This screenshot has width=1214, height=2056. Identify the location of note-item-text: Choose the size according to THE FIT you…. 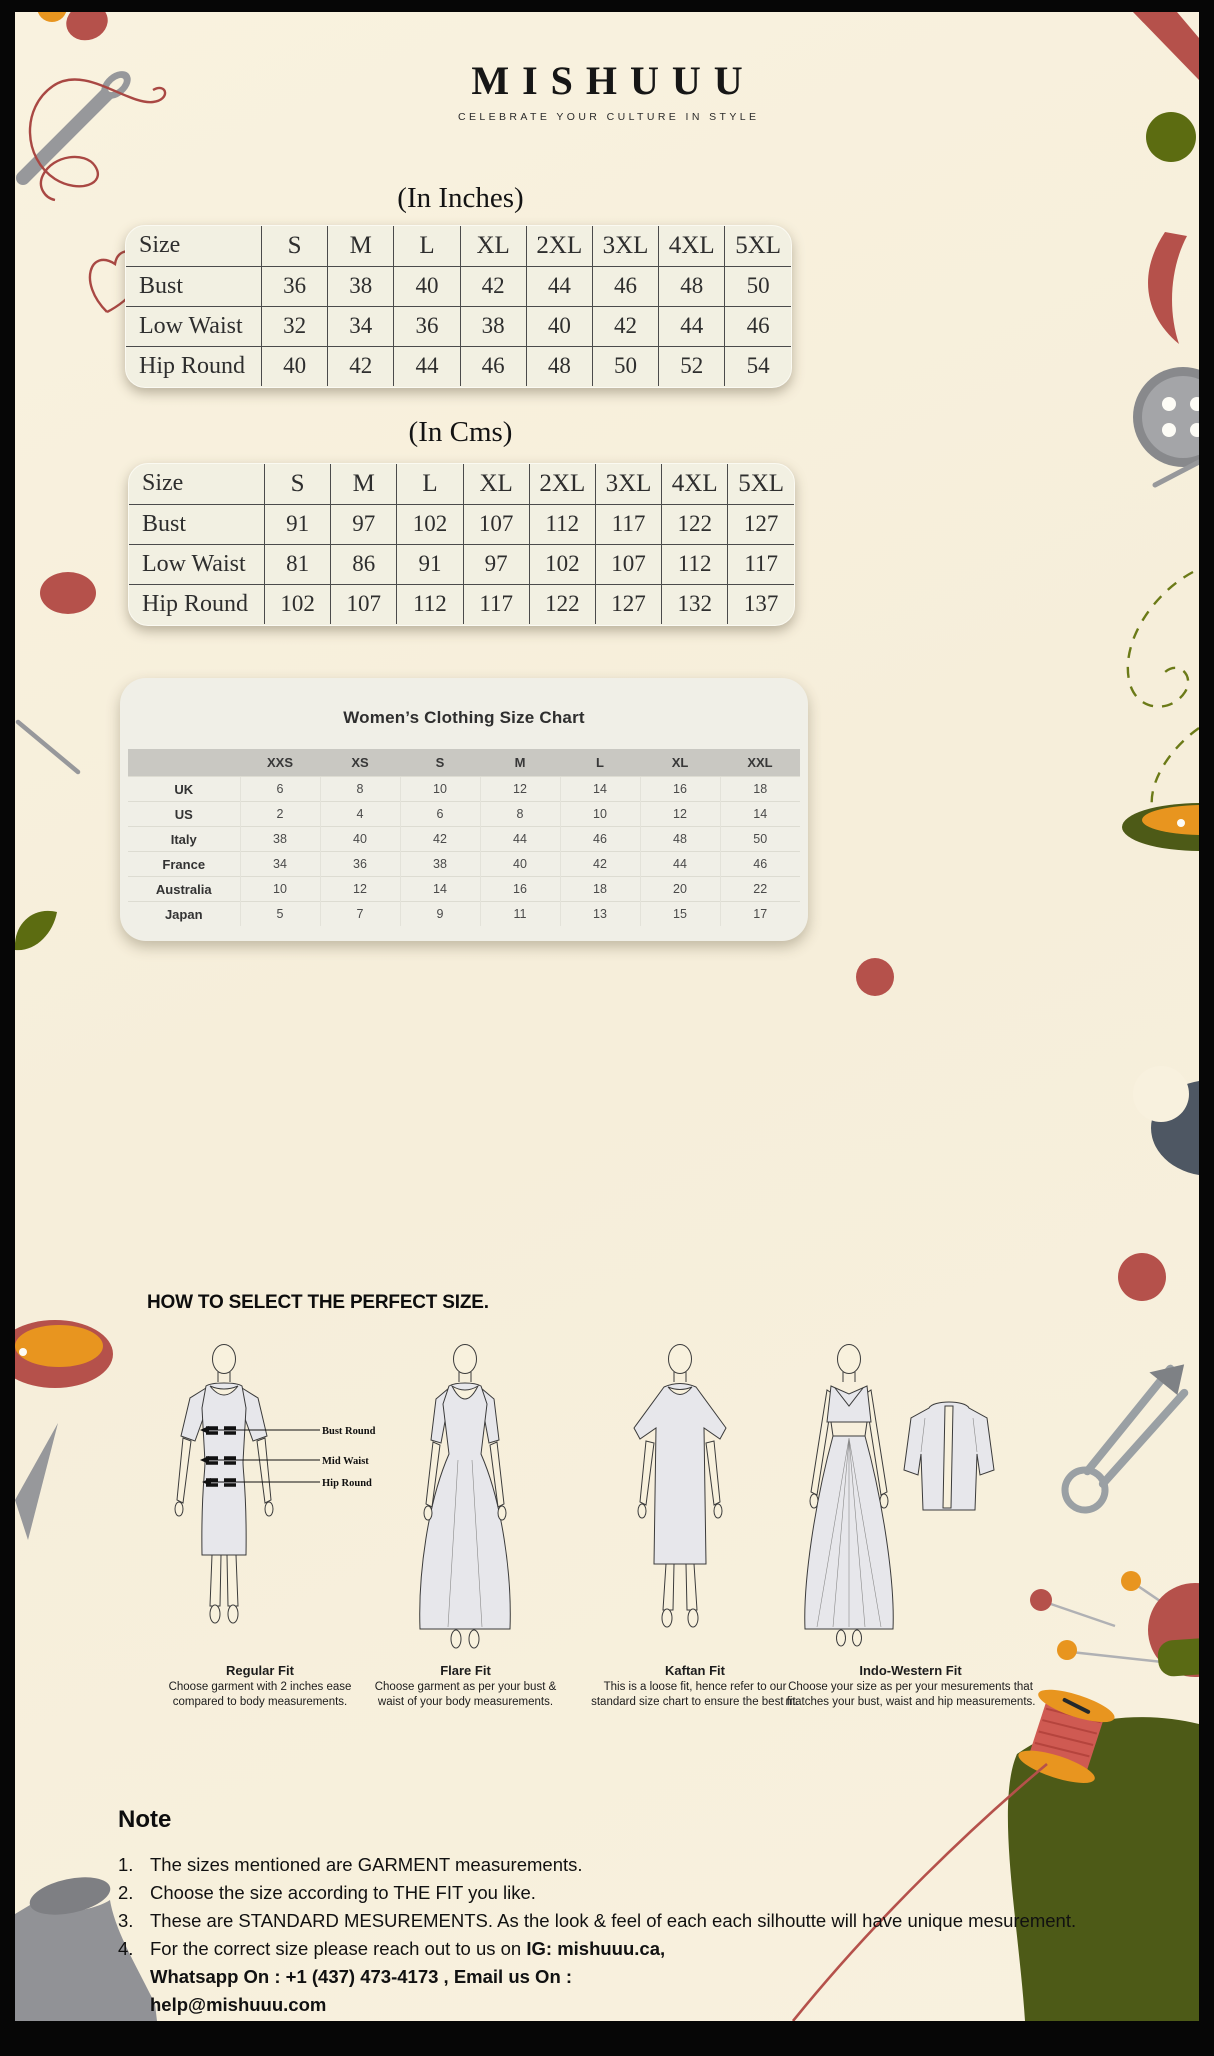
(343, 1892).